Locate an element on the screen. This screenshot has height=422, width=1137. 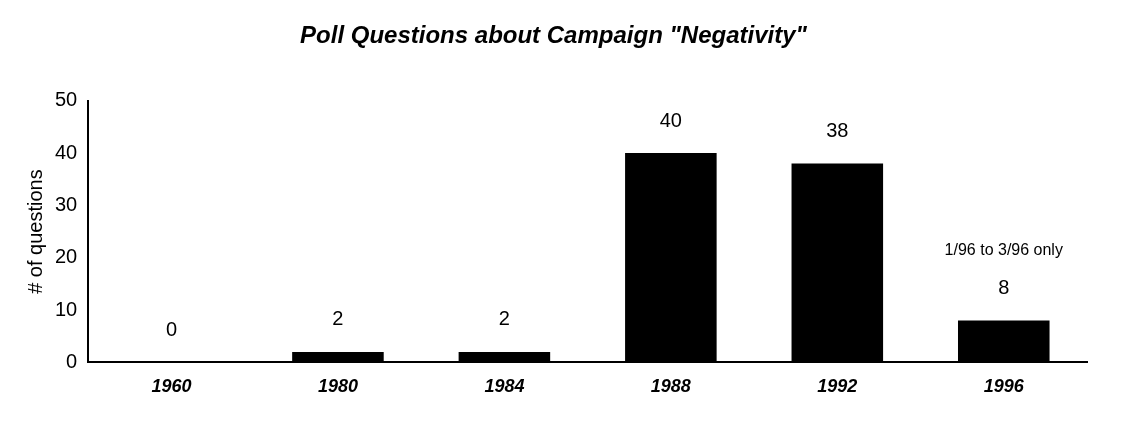
x-tick-label: 1996 is located at coordinates (1004, 386).